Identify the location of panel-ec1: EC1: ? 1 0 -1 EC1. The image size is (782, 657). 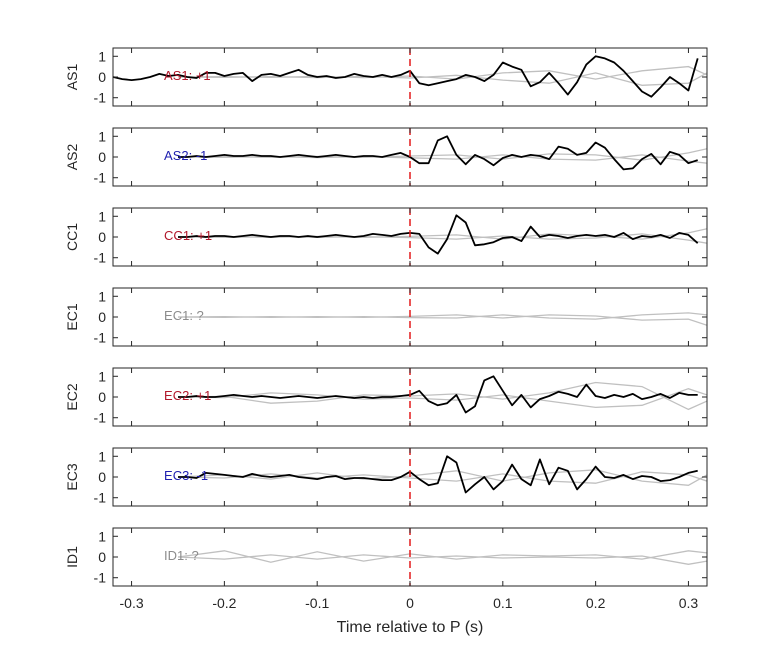
(386, 317).